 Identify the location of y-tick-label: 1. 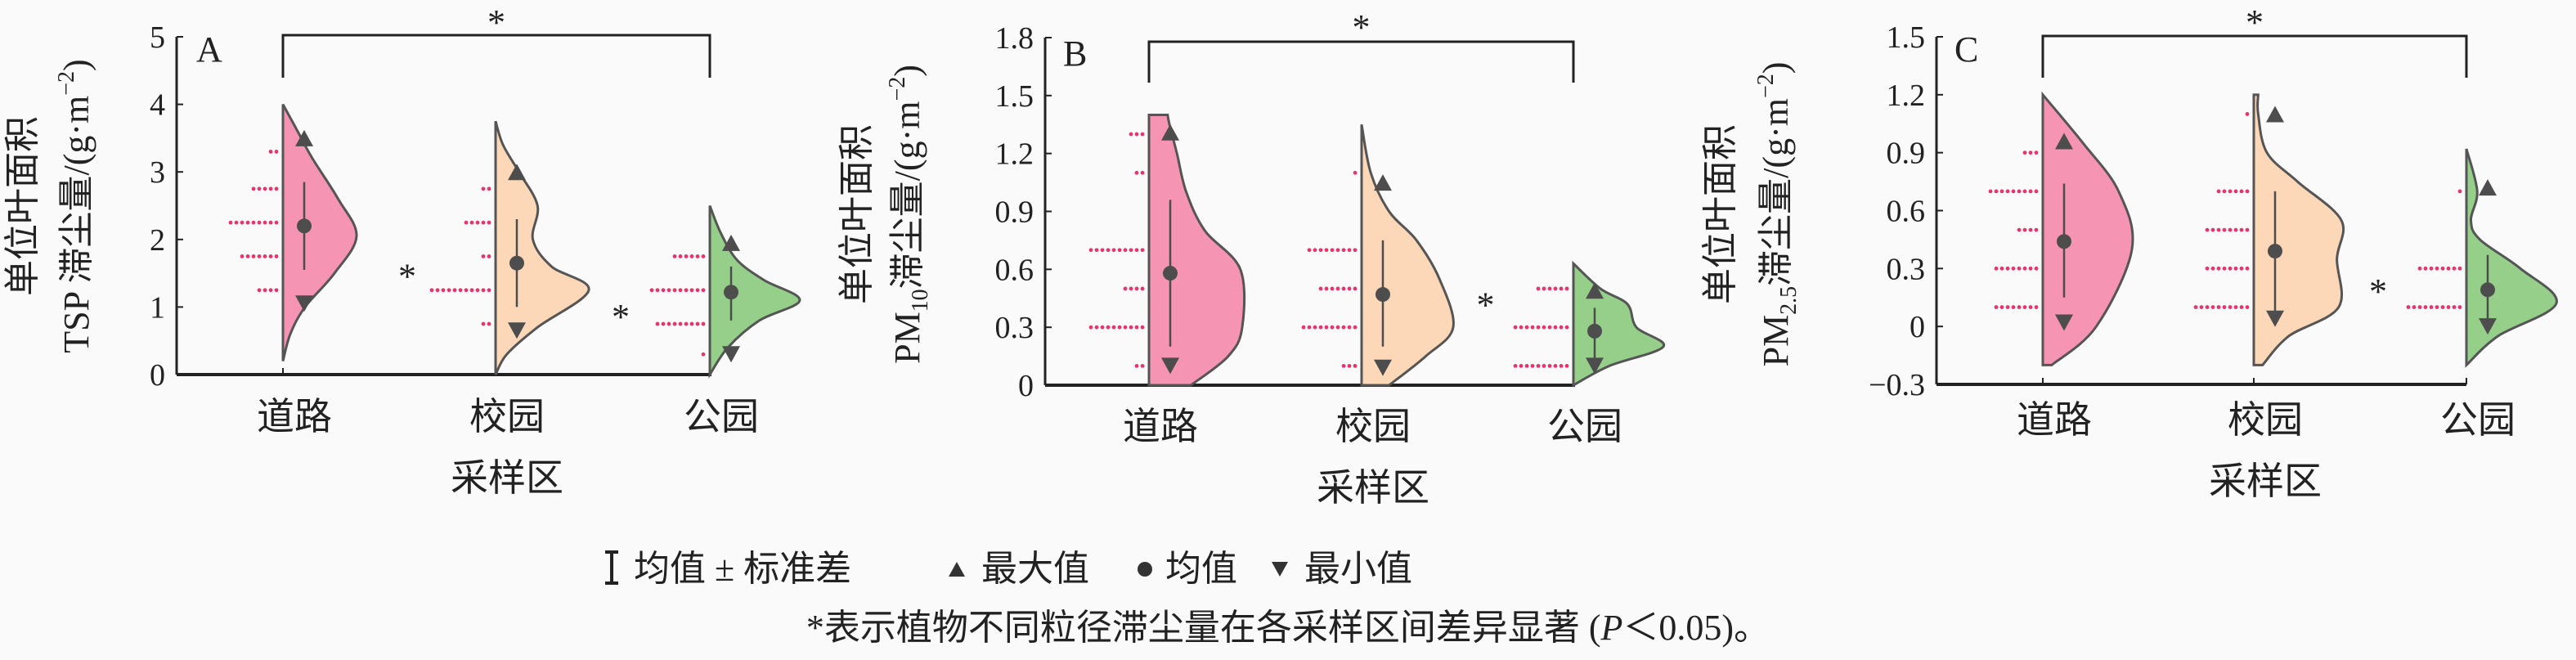
(158, 307).